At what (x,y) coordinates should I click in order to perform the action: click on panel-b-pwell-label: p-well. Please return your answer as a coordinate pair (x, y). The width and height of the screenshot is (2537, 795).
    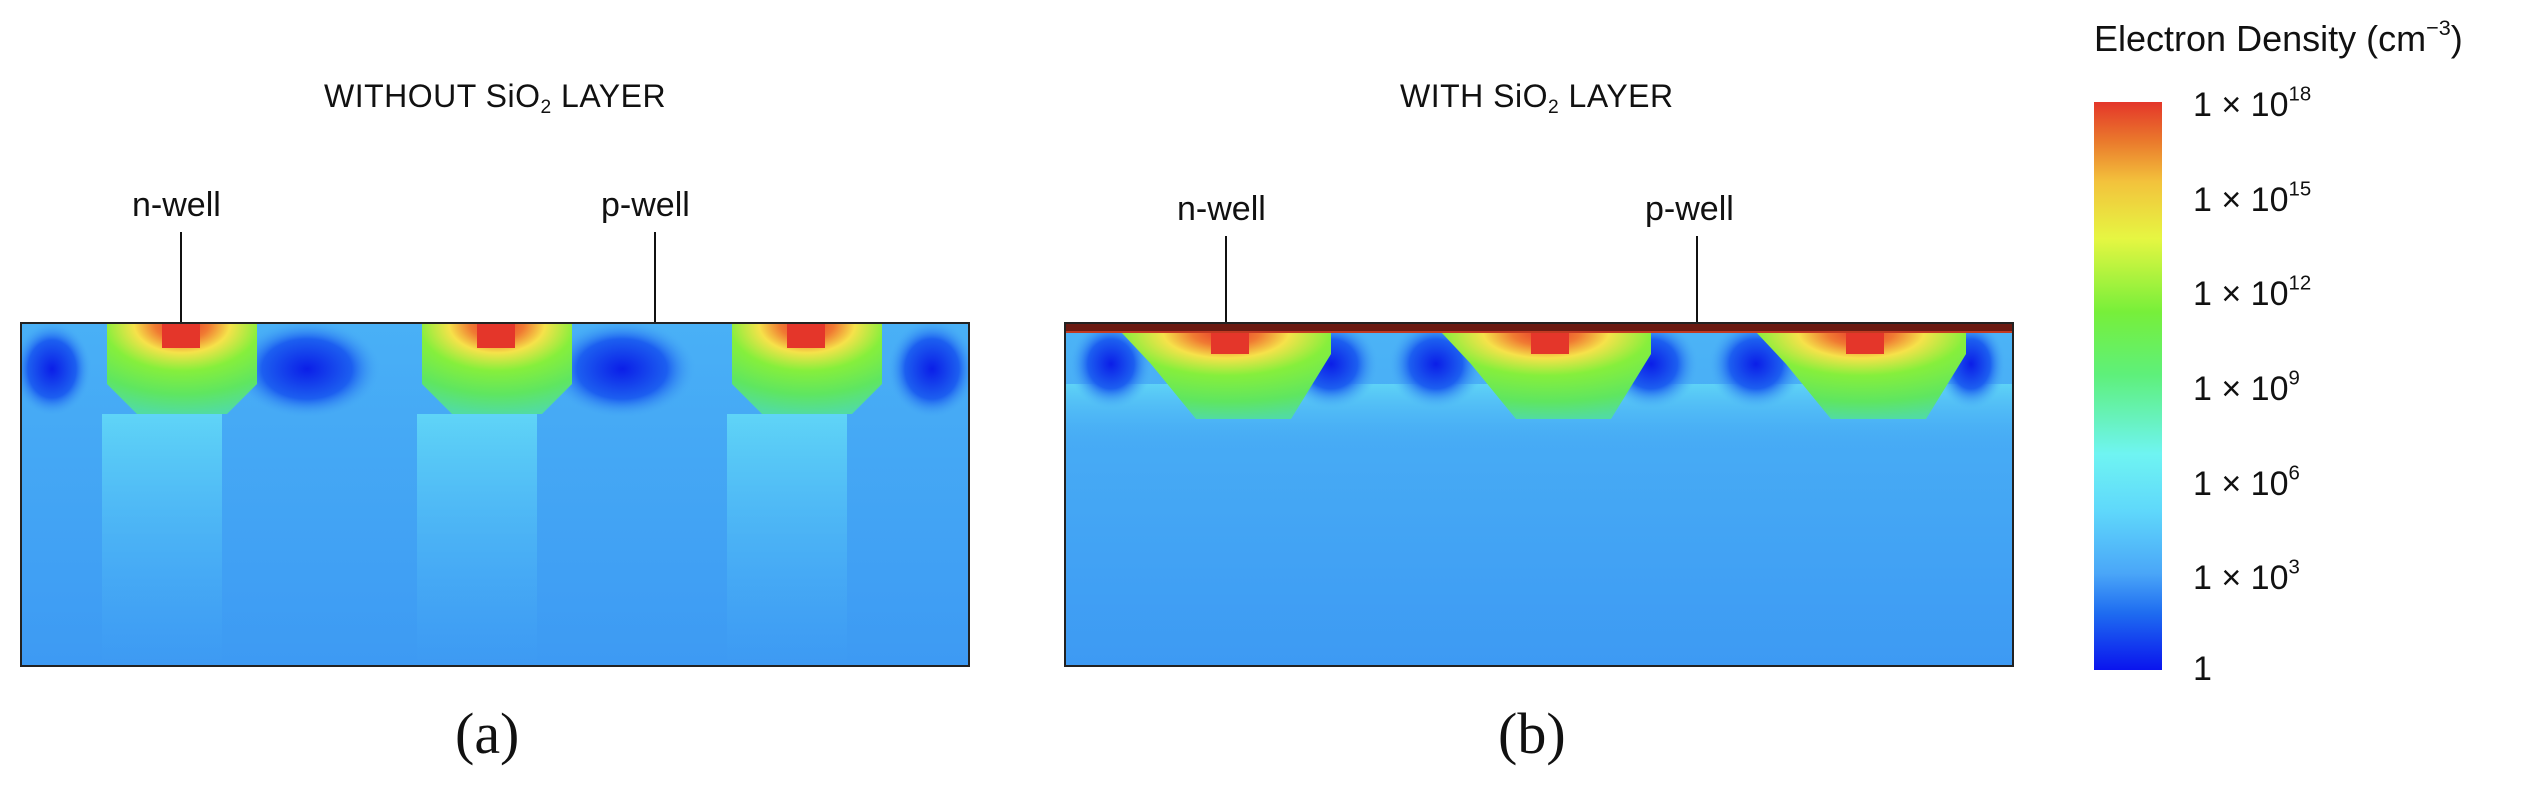
    Looking at the image, I should click on (1689, 209).